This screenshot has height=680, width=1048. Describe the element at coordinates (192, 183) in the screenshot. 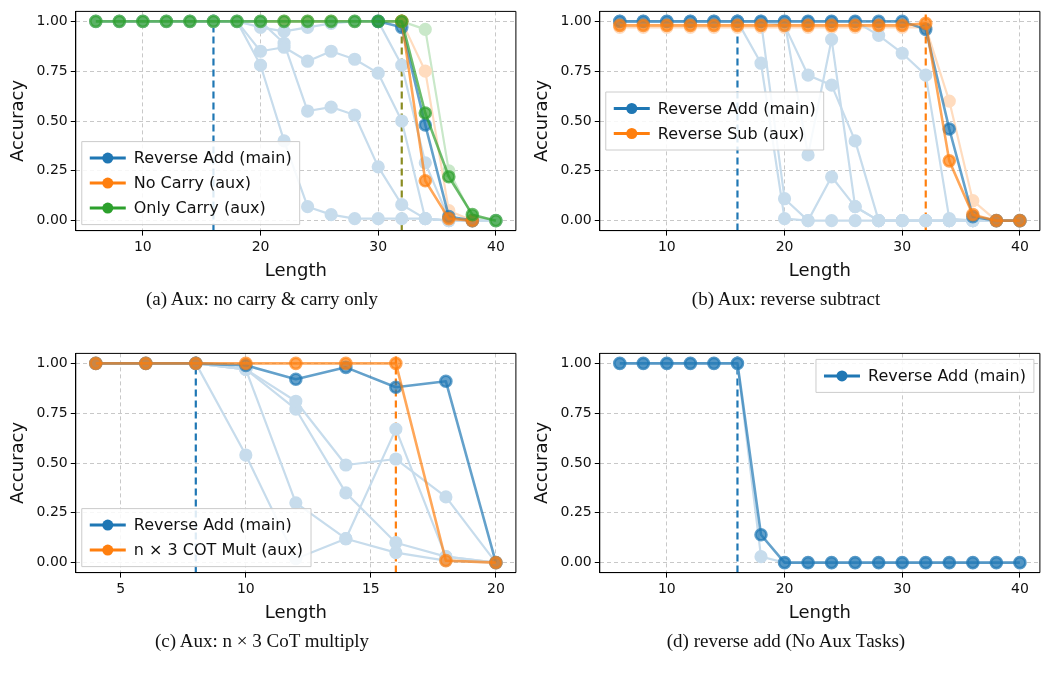

I see `legend-label: No Carry (aux)` at that location.